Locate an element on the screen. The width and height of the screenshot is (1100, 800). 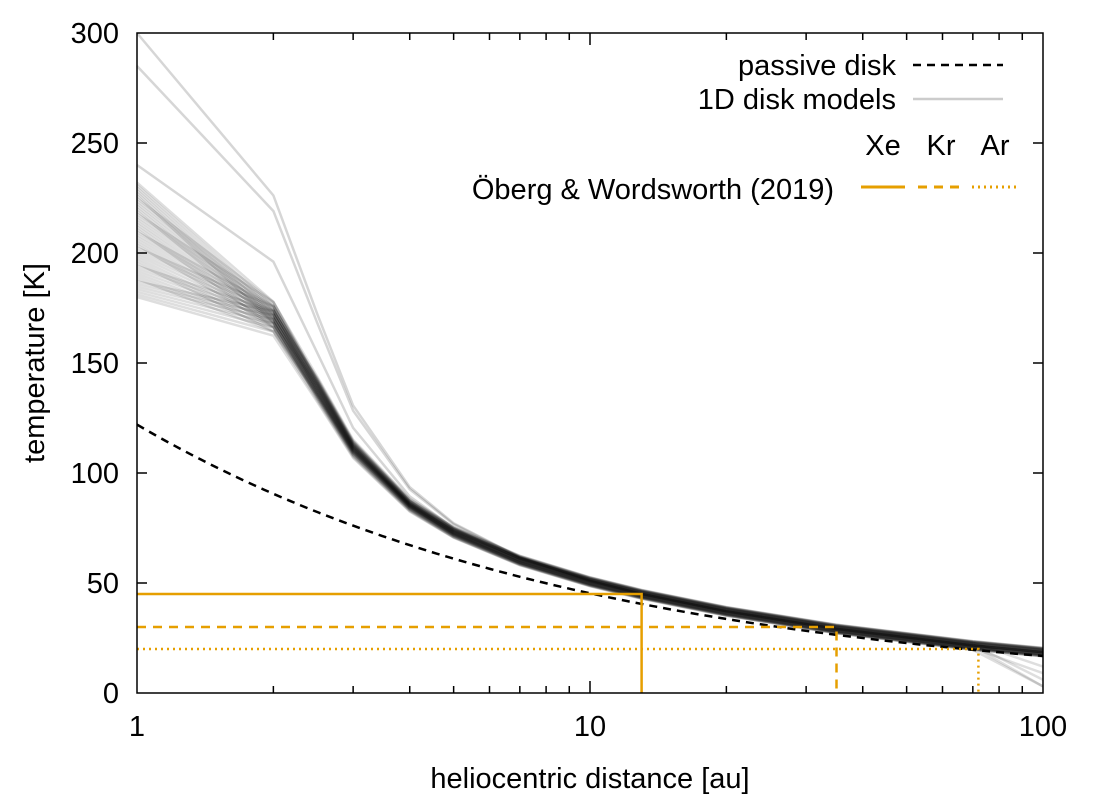
legend-ar-header: Ar is located at coordinates (995, 146).